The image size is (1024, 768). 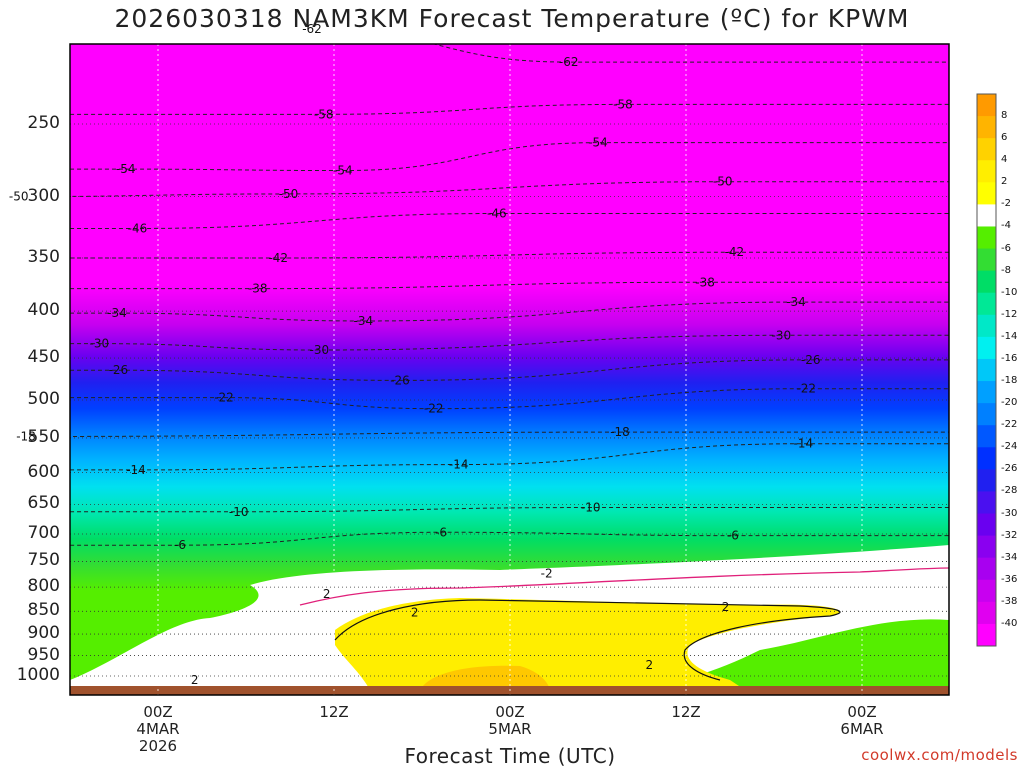 I want to click on time-tick-label: 00Z 6MAR, so click(x=862, y=721).